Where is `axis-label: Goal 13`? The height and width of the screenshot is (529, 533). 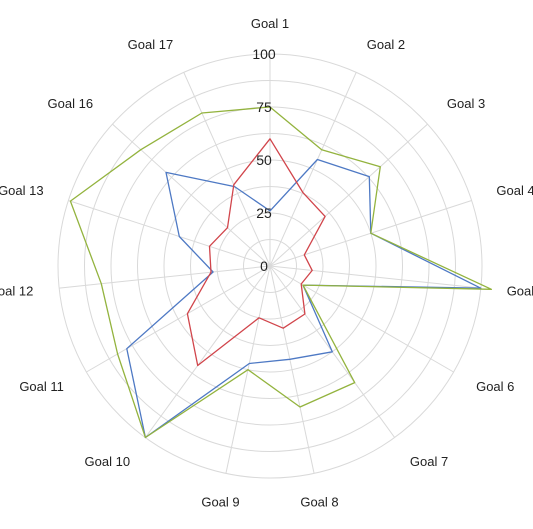
axis-label: Goal 13 is located at coordinates (22, 190).